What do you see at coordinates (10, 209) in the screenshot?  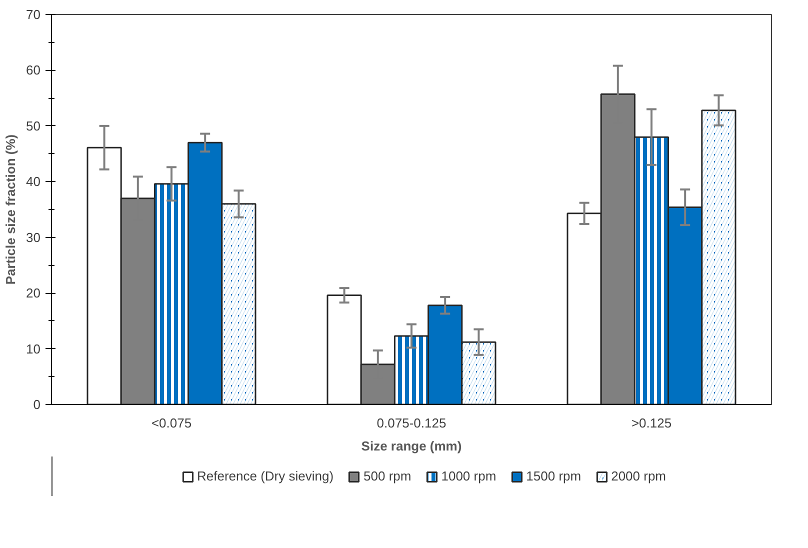 I see `y-axis-title: Particle size fraction (%)` at bounding box center [10, 209].